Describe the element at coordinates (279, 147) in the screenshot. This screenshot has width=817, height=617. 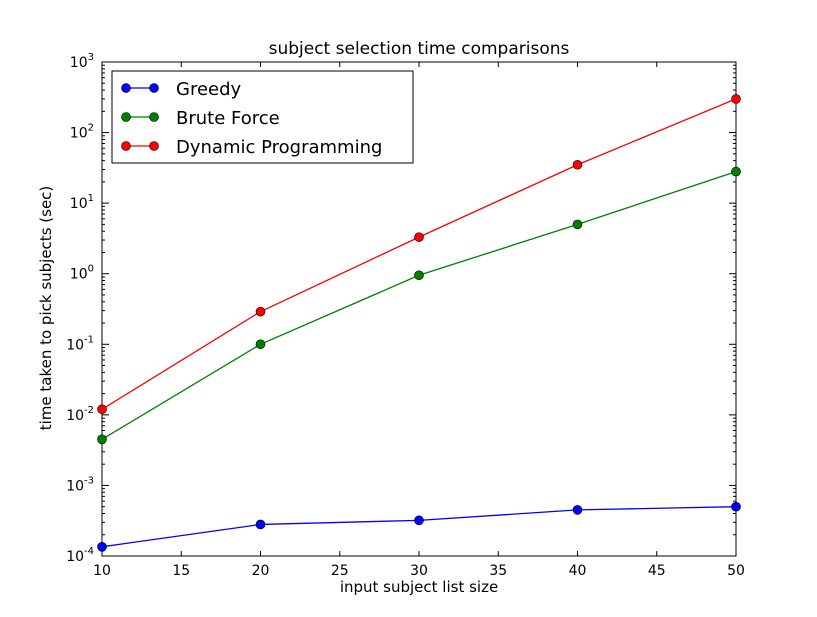
I see `legend-label-dynamic-programming: Dynamic Programming` at that location.